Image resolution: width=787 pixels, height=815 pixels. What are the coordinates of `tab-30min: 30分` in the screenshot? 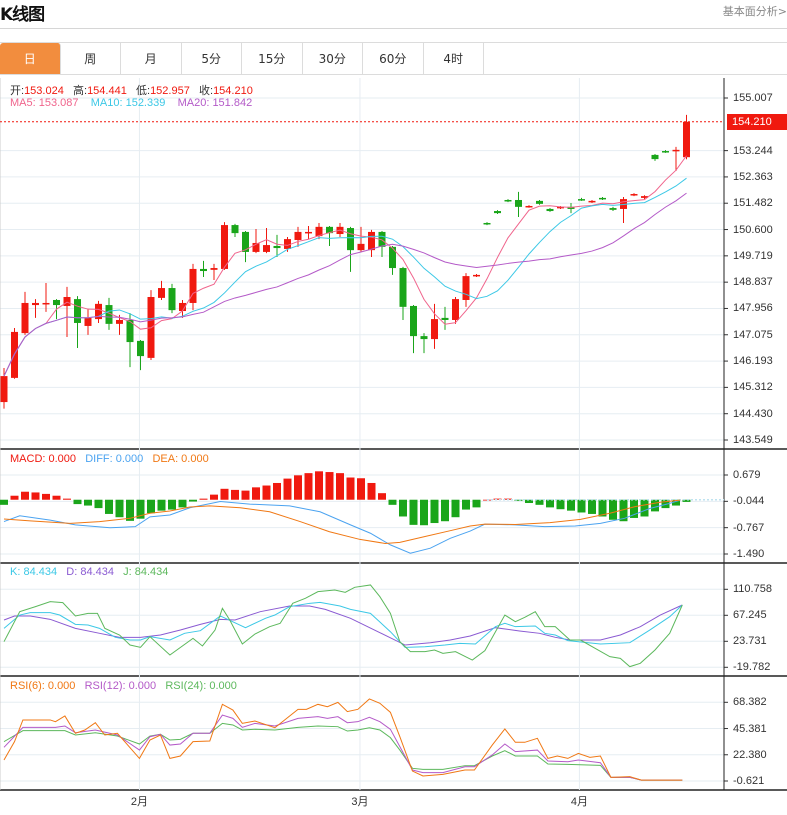 It's located at (333, 58).